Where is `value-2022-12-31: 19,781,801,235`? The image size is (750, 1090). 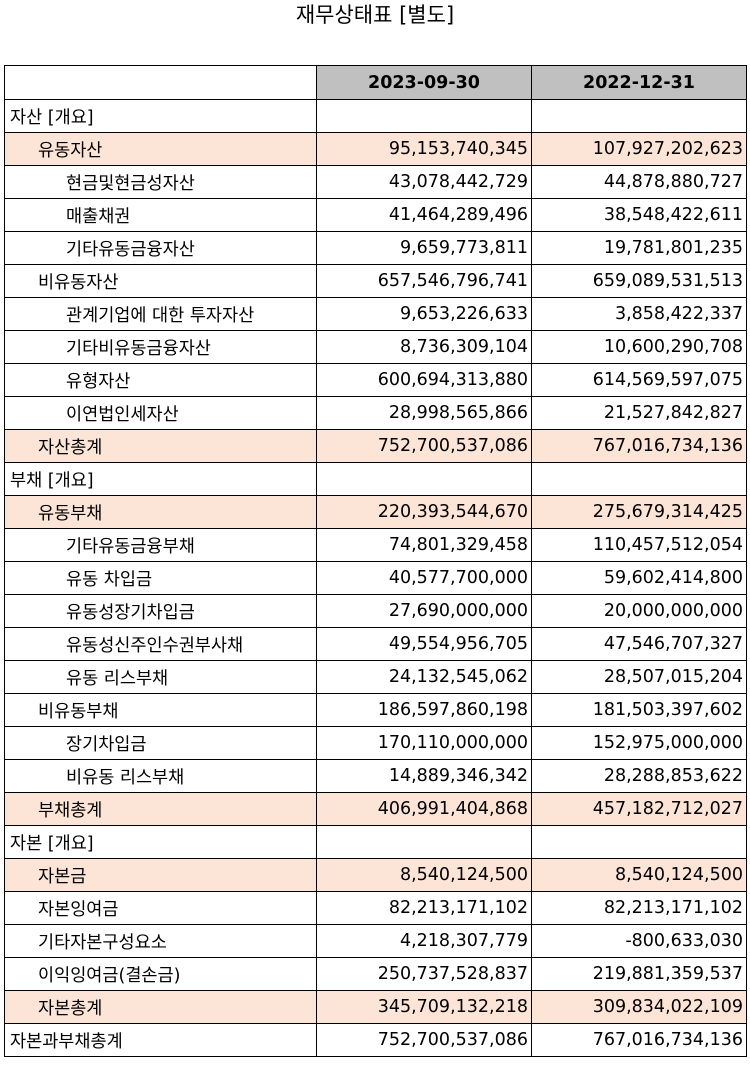 value-2022-12-31: 19,781,801,235 is located at coordinates (639, 248).